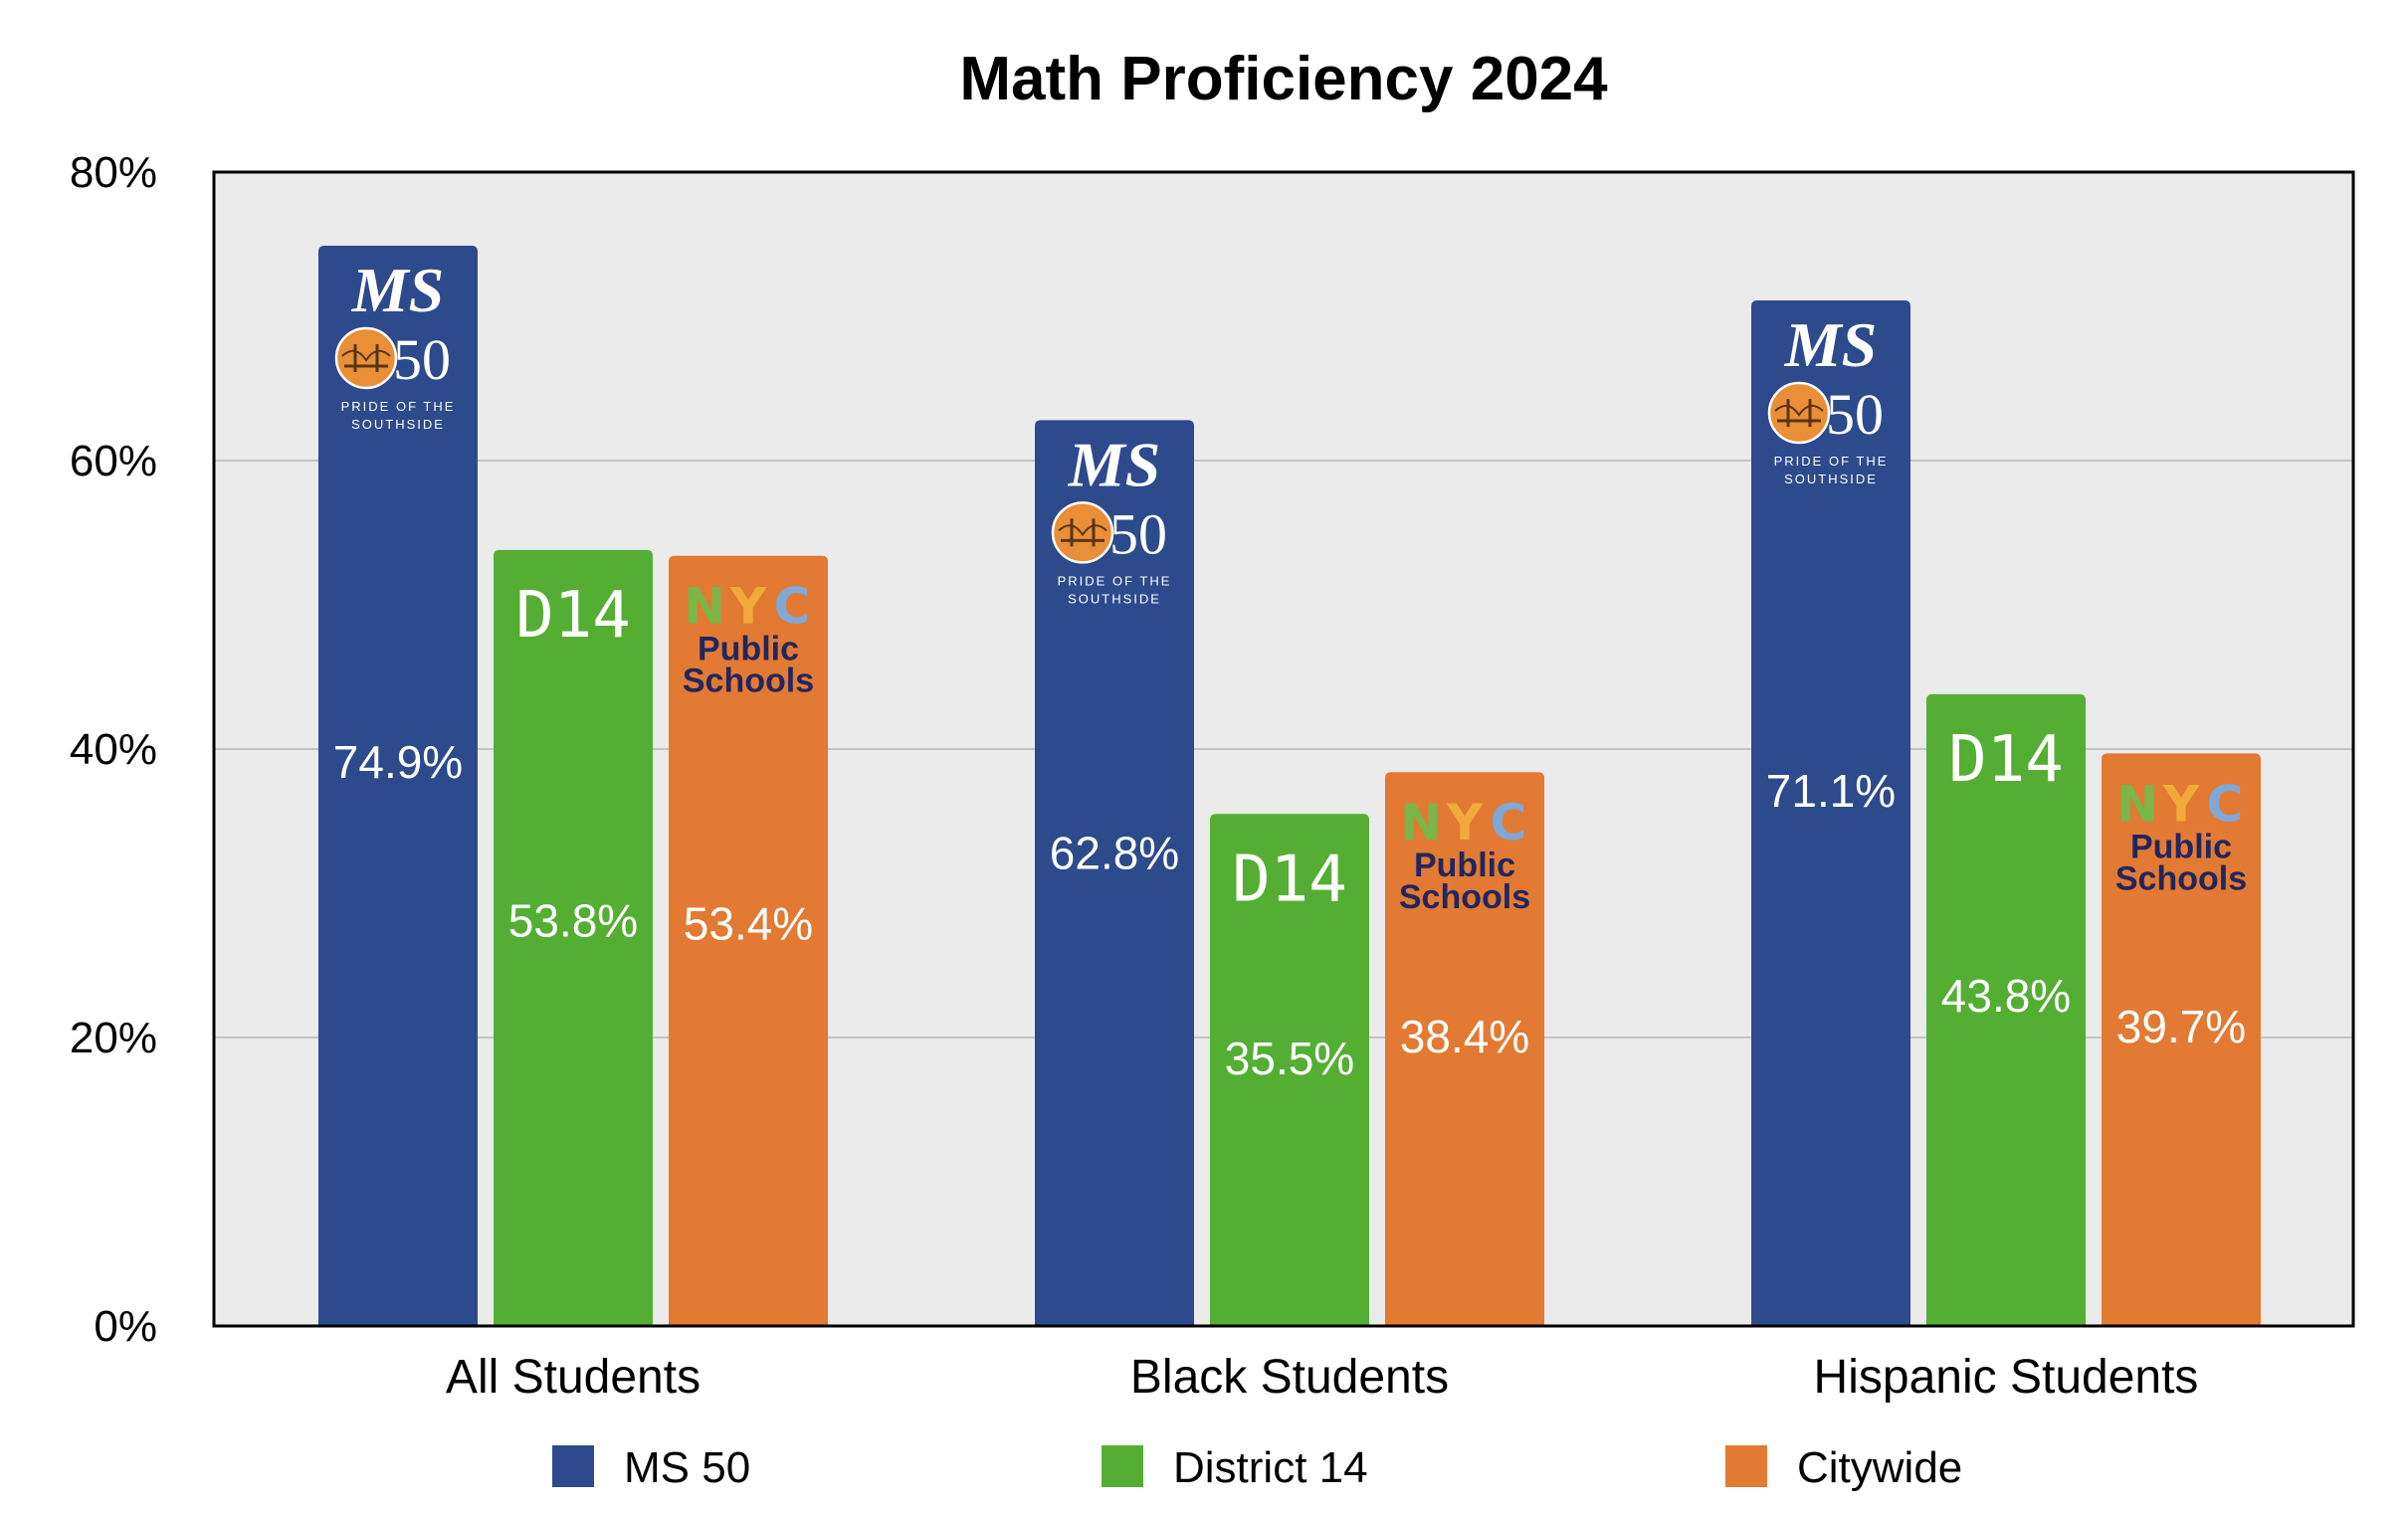 The image size is (2408, 1514). I want to click on legend-item: Citywide, so click(1843, 1467).